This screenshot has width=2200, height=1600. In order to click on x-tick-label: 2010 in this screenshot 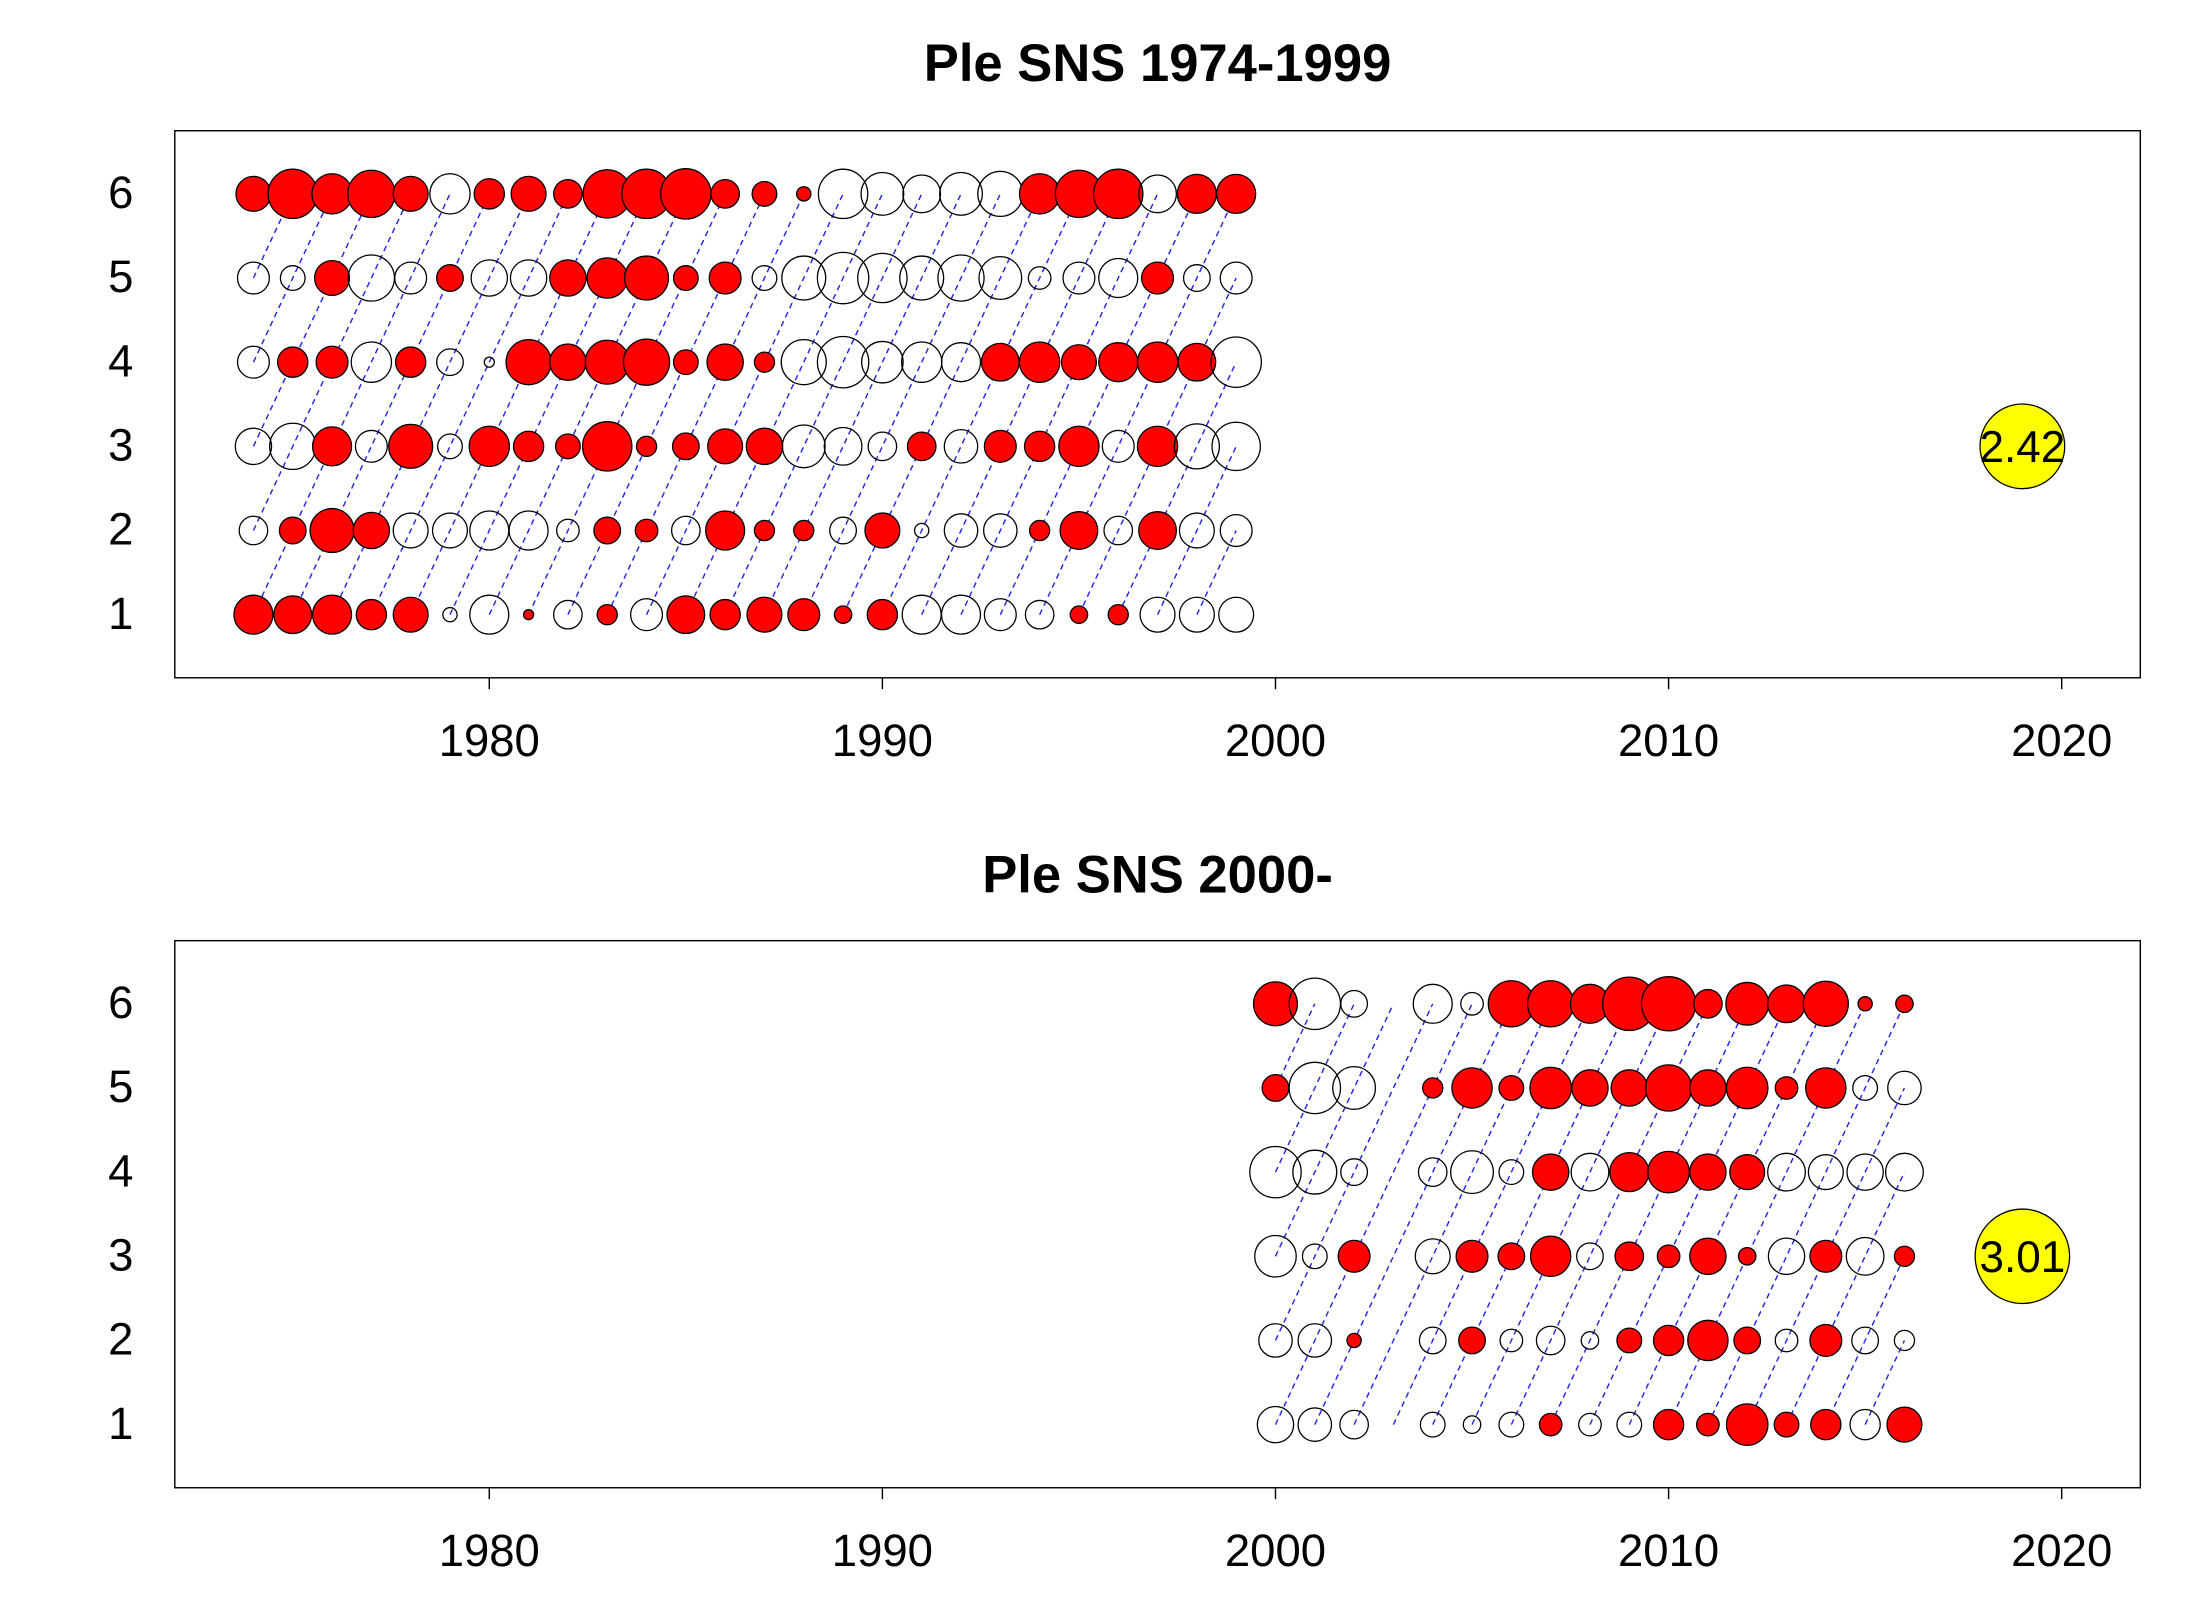, I will do `click(1668, 740)`.